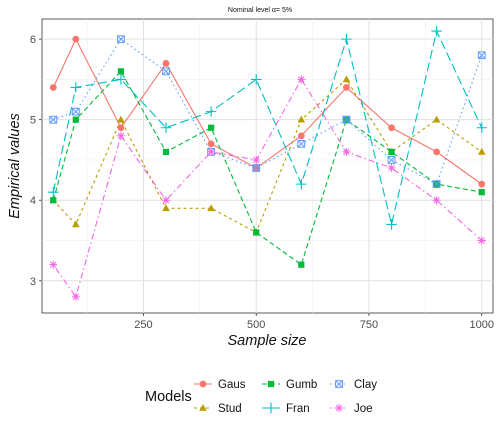 This screenshot has height=433, width=502. I want to click on legend-title: Models, so click(168, 397).